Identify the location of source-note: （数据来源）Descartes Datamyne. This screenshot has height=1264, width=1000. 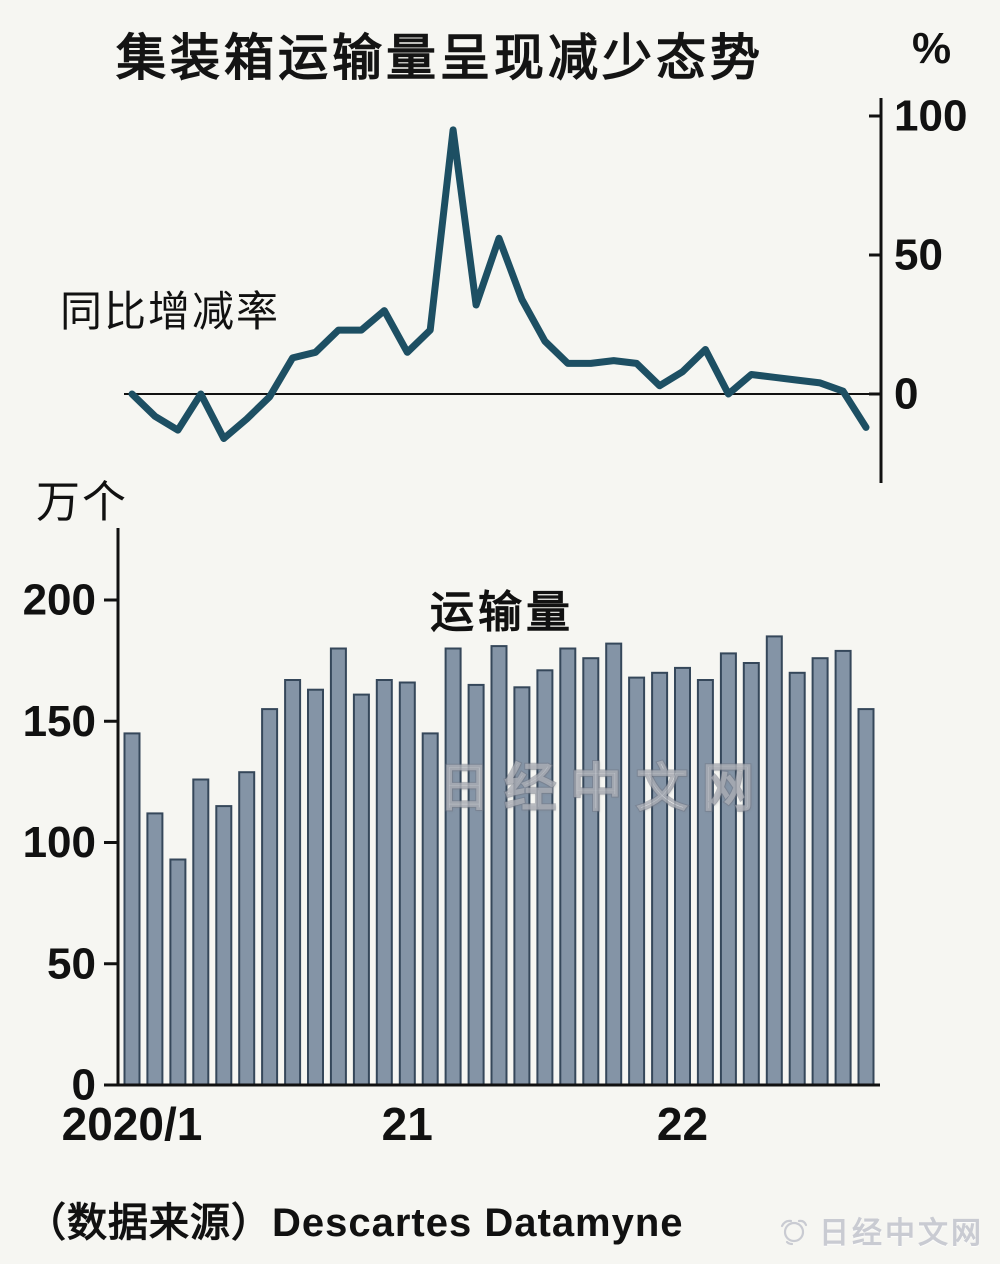
(355, 1223).